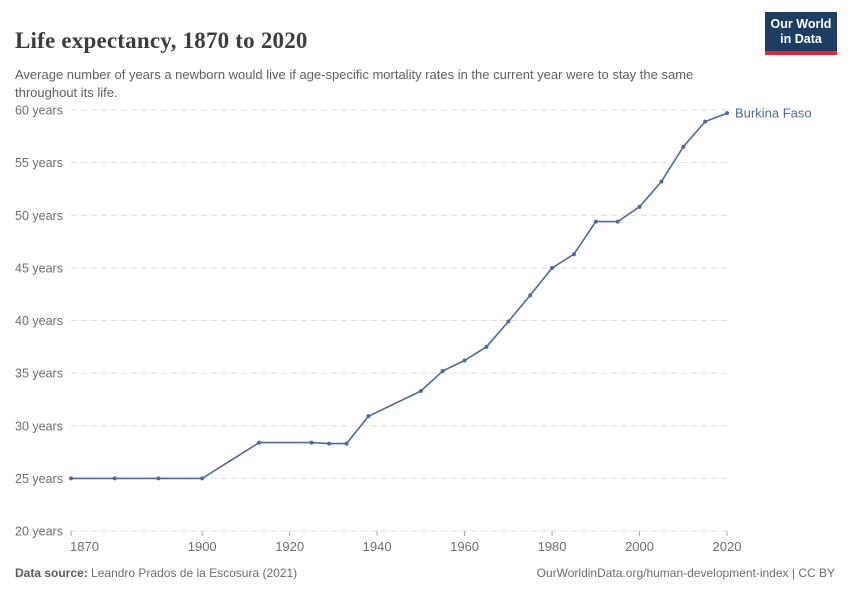 The width and height of the screenshot is (850, 600). What do you see at coordinates (39, 268) in the screenshot?
I see `y-axis-label: 45 years` at bounding box center [39, 268].